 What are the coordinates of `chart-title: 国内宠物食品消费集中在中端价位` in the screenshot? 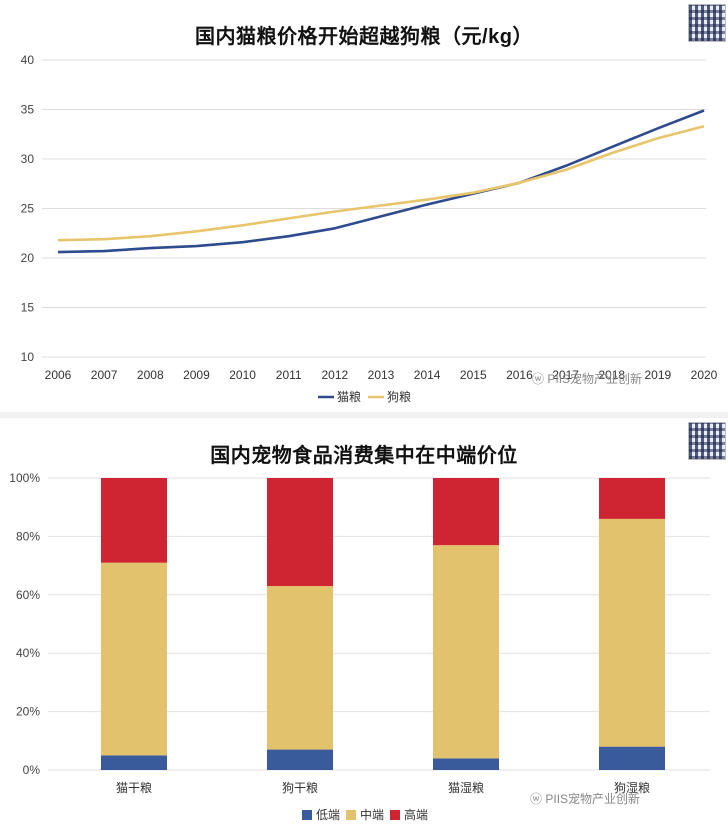 It's located at (364, 456).